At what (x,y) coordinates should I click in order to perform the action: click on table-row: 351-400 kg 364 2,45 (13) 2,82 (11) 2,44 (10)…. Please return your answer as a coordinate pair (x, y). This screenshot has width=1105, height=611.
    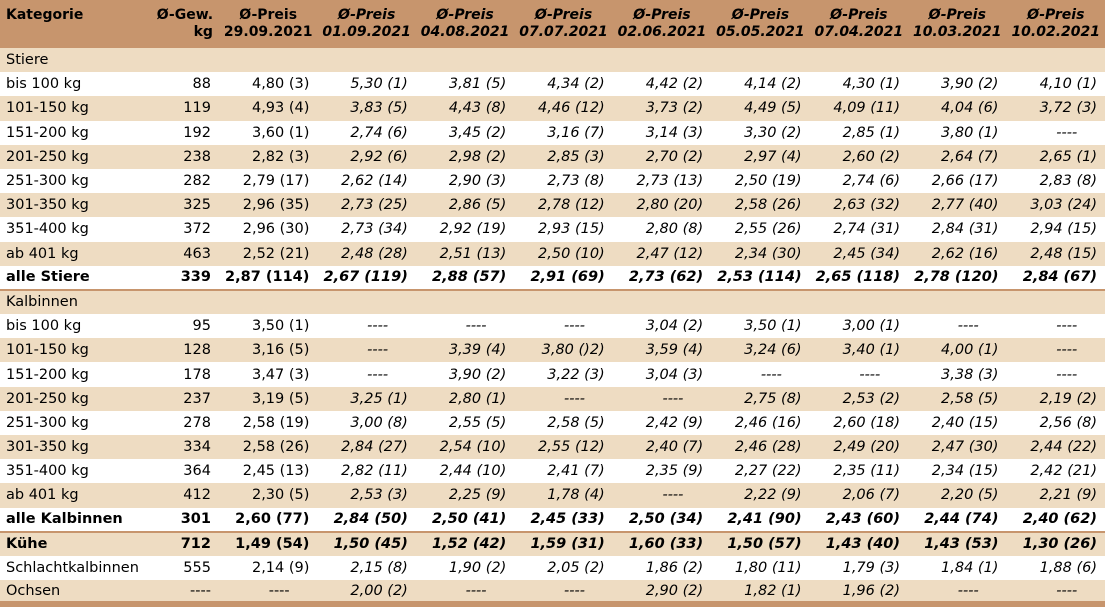
    Looking at the image, I should click on (552, 471).